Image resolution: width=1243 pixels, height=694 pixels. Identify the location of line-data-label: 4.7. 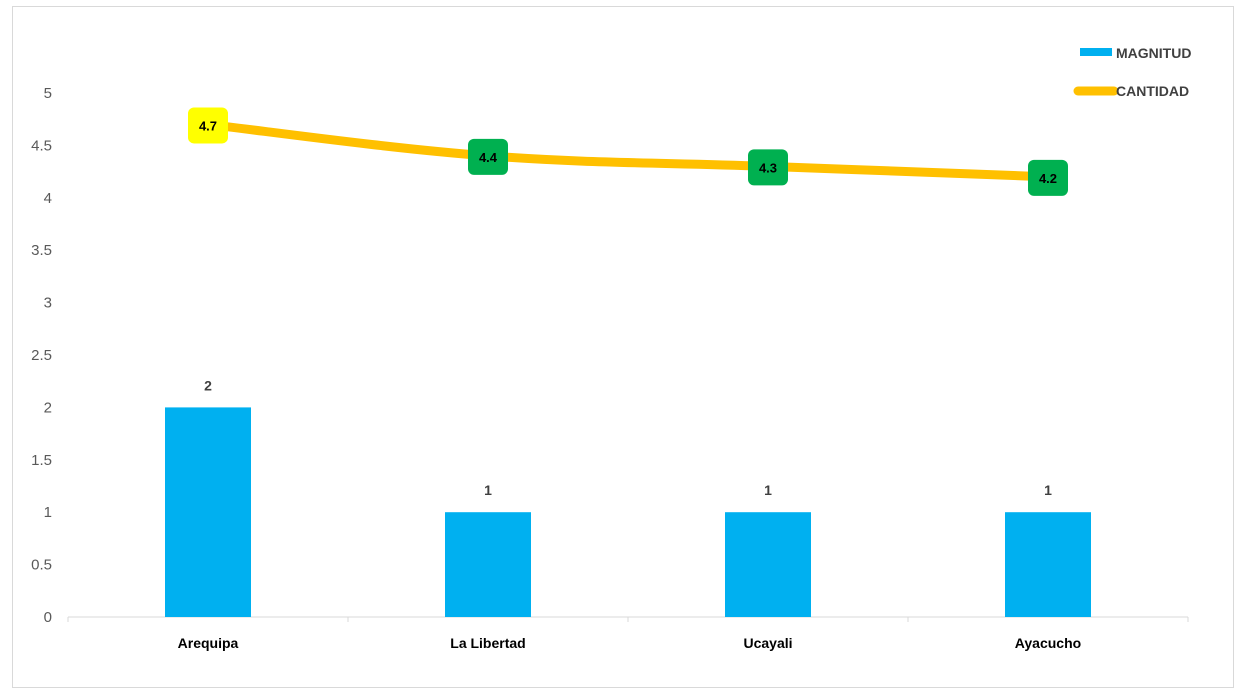
(208, 125).